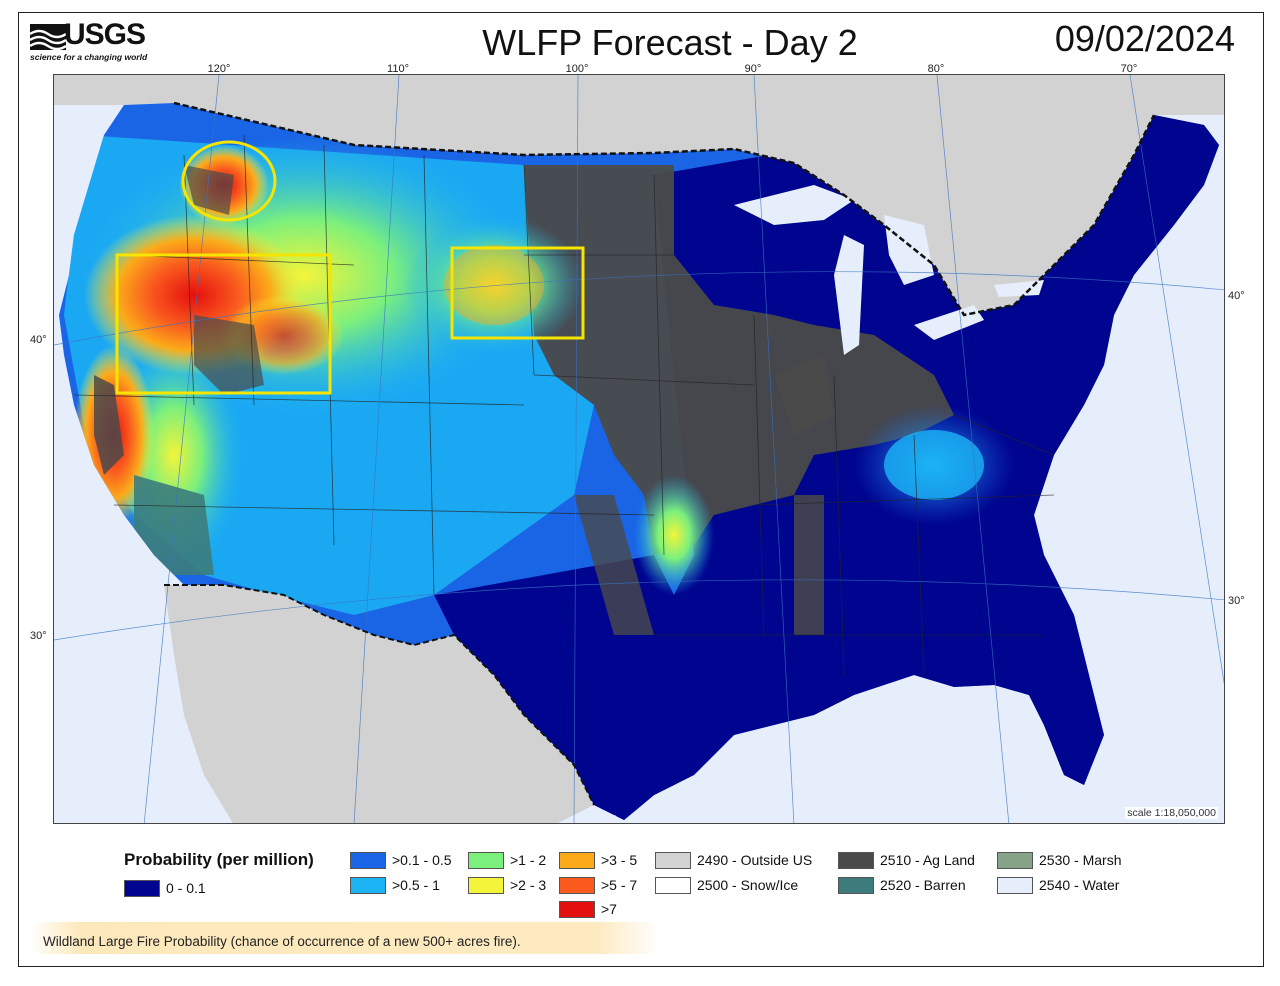  I want to click on legend-title: Probability (per million), so click(219, 859).